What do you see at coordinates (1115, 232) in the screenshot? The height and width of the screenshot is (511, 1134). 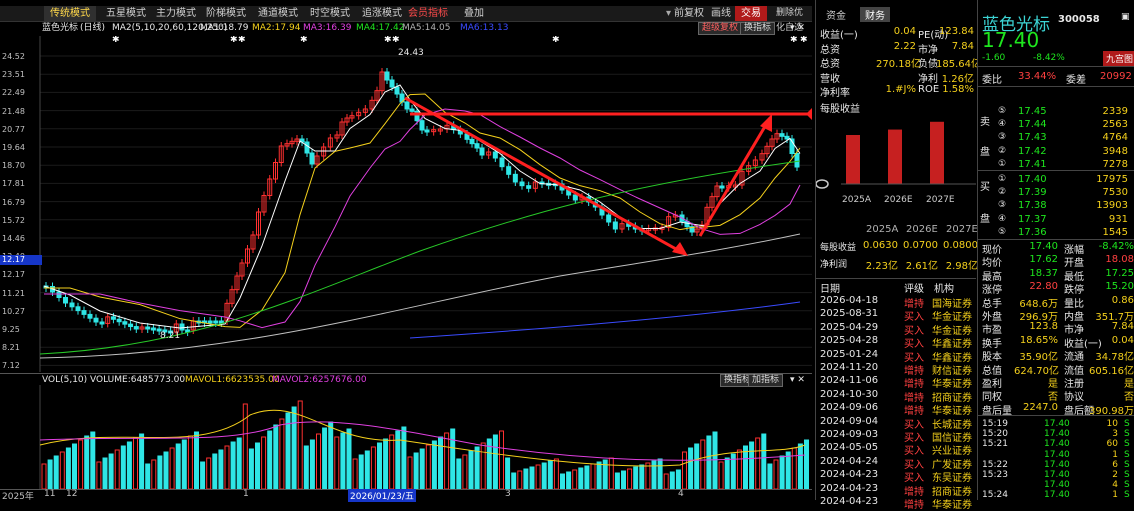 I see `order-volume: 1545` at bounding box center [1115, 232].